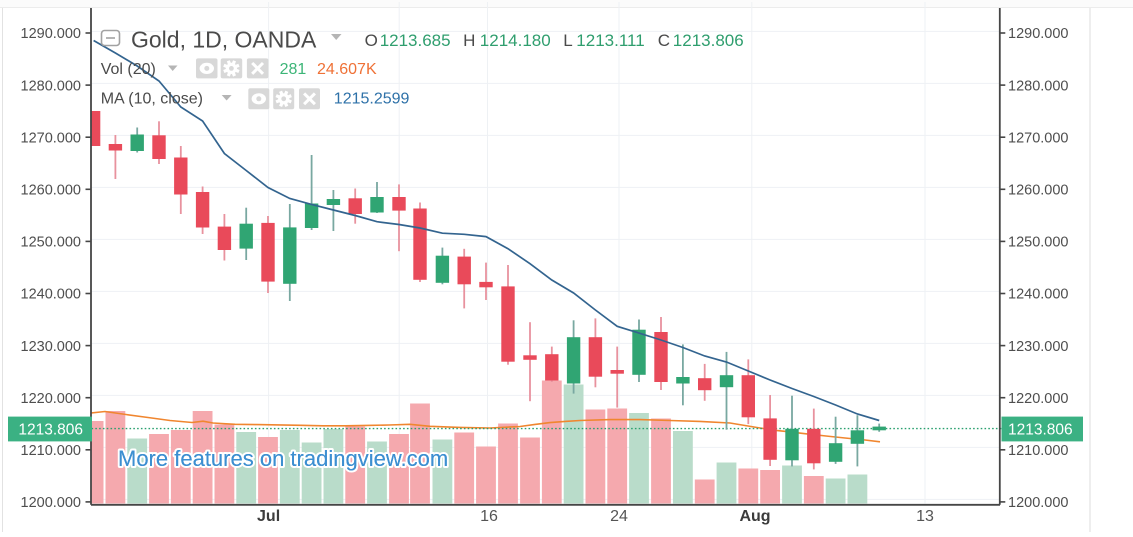 The height and width of the screenshot is (537, 1133). I want to click on svg-text: 13, so click(925, 516).